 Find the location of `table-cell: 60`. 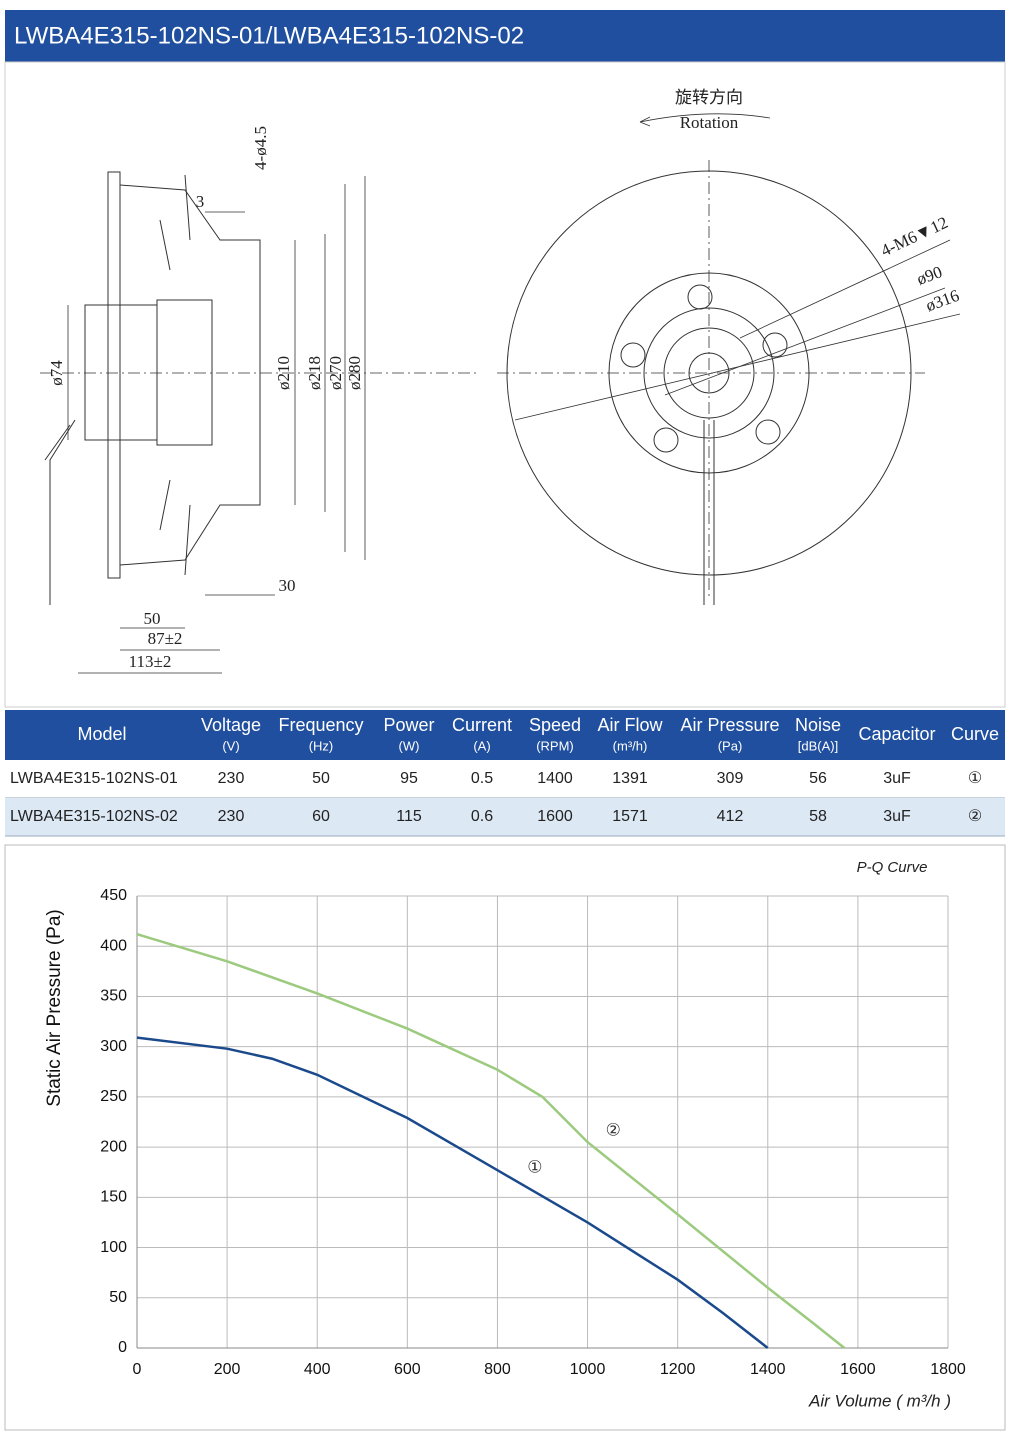

table-cell: 60 is located at coordinates (321, 816).